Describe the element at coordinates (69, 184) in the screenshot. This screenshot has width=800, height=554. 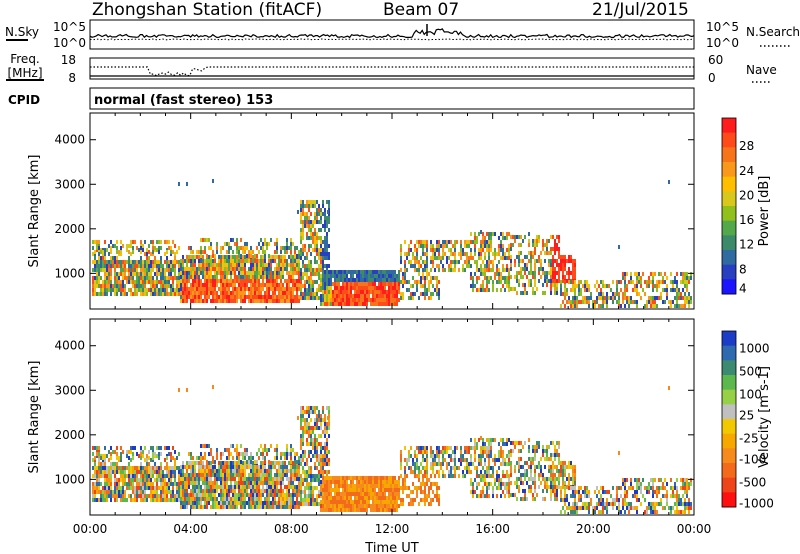
I see `power-ytick-label: 3000` at that location.